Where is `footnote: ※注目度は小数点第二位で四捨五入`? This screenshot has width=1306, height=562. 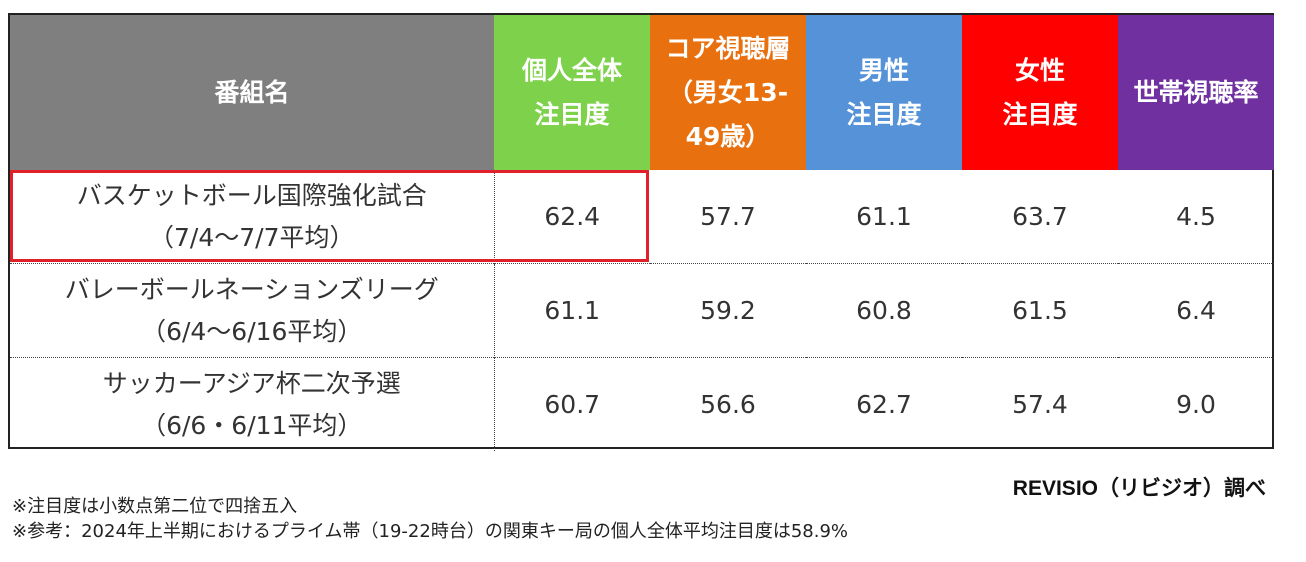
footnote: ※注目度は小数点第二位で四捨五入 is located at coordinates (155, 506).